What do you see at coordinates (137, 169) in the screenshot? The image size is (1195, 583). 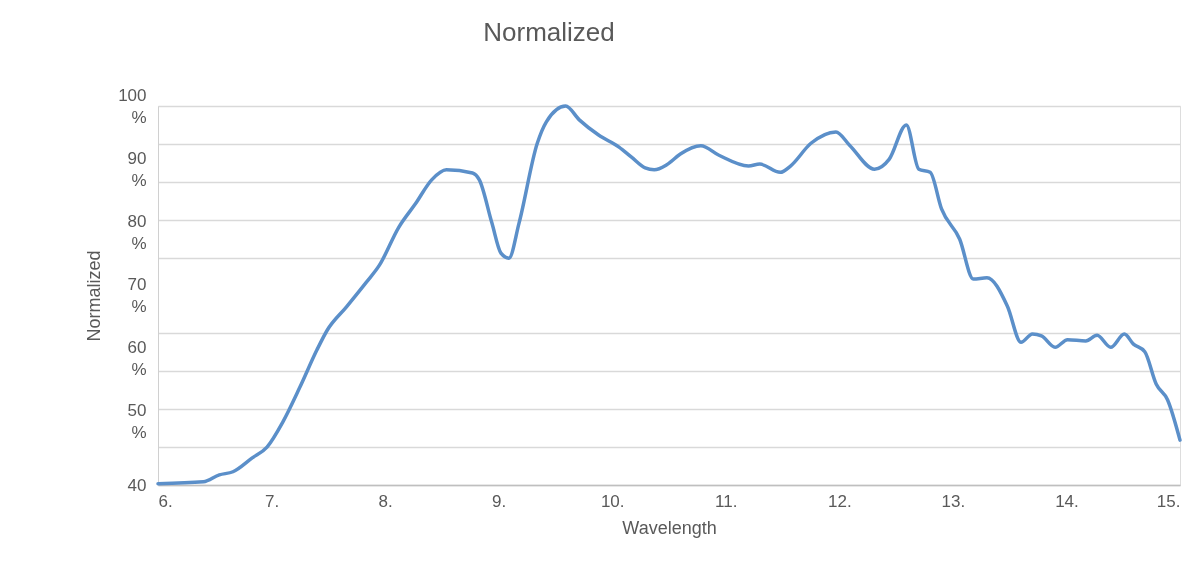 I see `y-tick-label: 90 %` at bounding box center [137, 169].